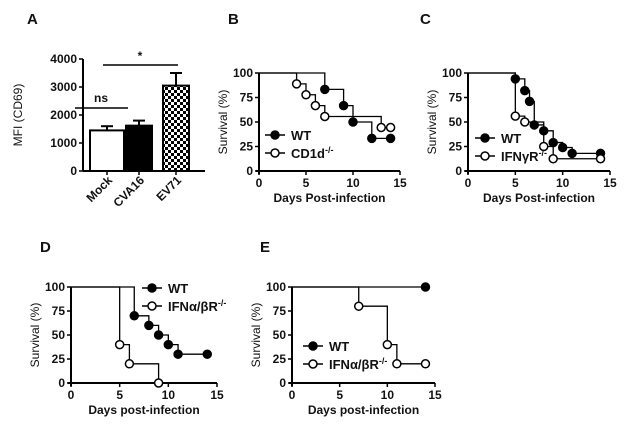  I want to click on x-tick-label: CVA16, so click(128, 191).